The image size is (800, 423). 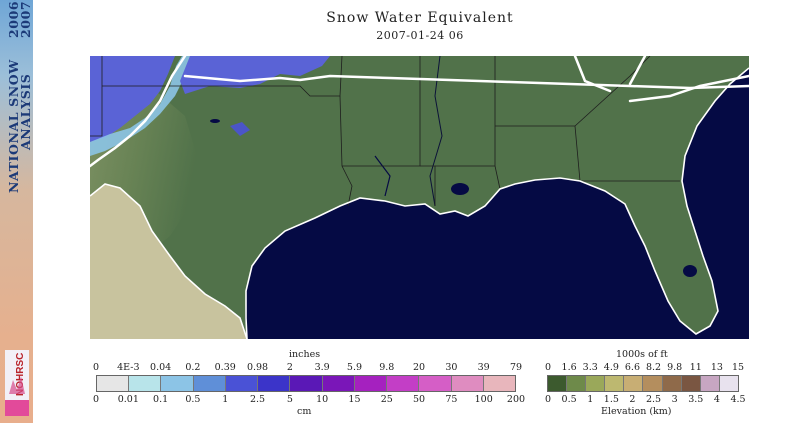 I want to click on snow-legend-unit-top: inches, so click(x=305, y=354).